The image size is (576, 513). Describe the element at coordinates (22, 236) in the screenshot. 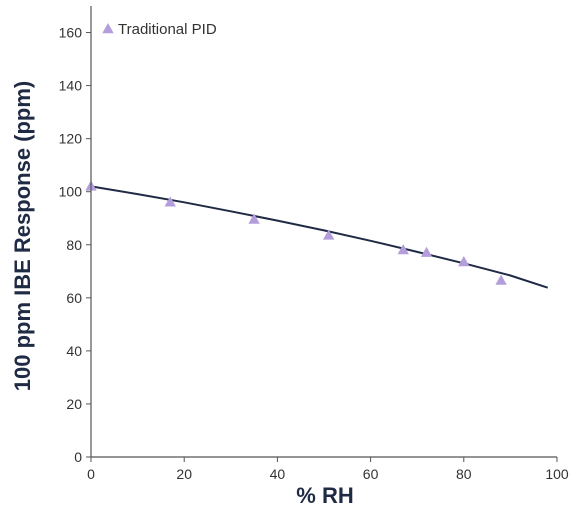

I see `y-axis-title: 100 ppm IBE Response (ppm)` at that location.